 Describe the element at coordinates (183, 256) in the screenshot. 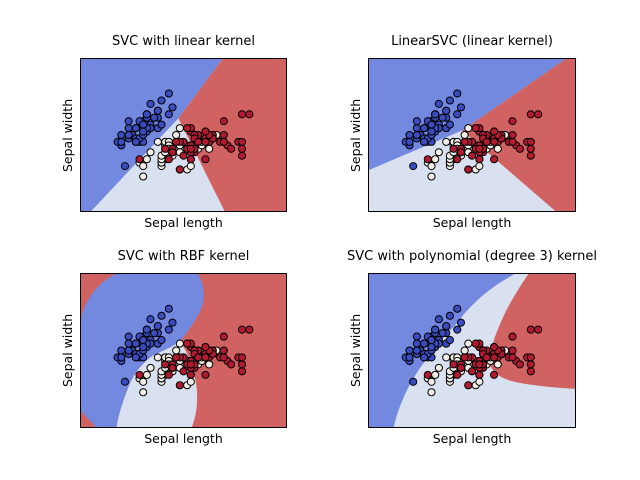

I see `subplot-title: SVC with RBF kernel` at that location.